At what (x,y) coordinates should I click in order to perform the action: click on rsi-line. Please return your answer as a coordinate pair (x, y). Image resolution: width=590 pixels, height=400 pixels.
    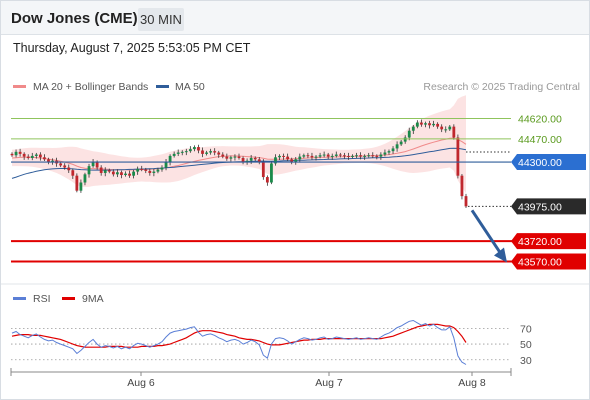
    Looking at the image, I should click on (239, 342).